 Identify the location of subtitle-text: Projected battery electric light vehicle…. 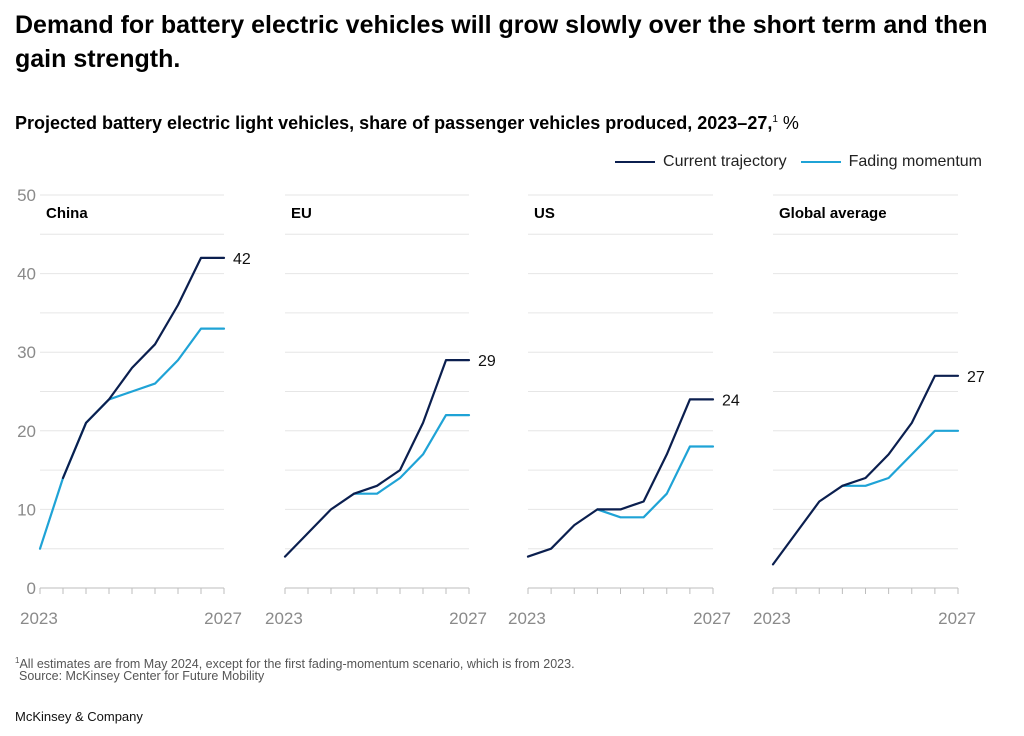
(394, 123).